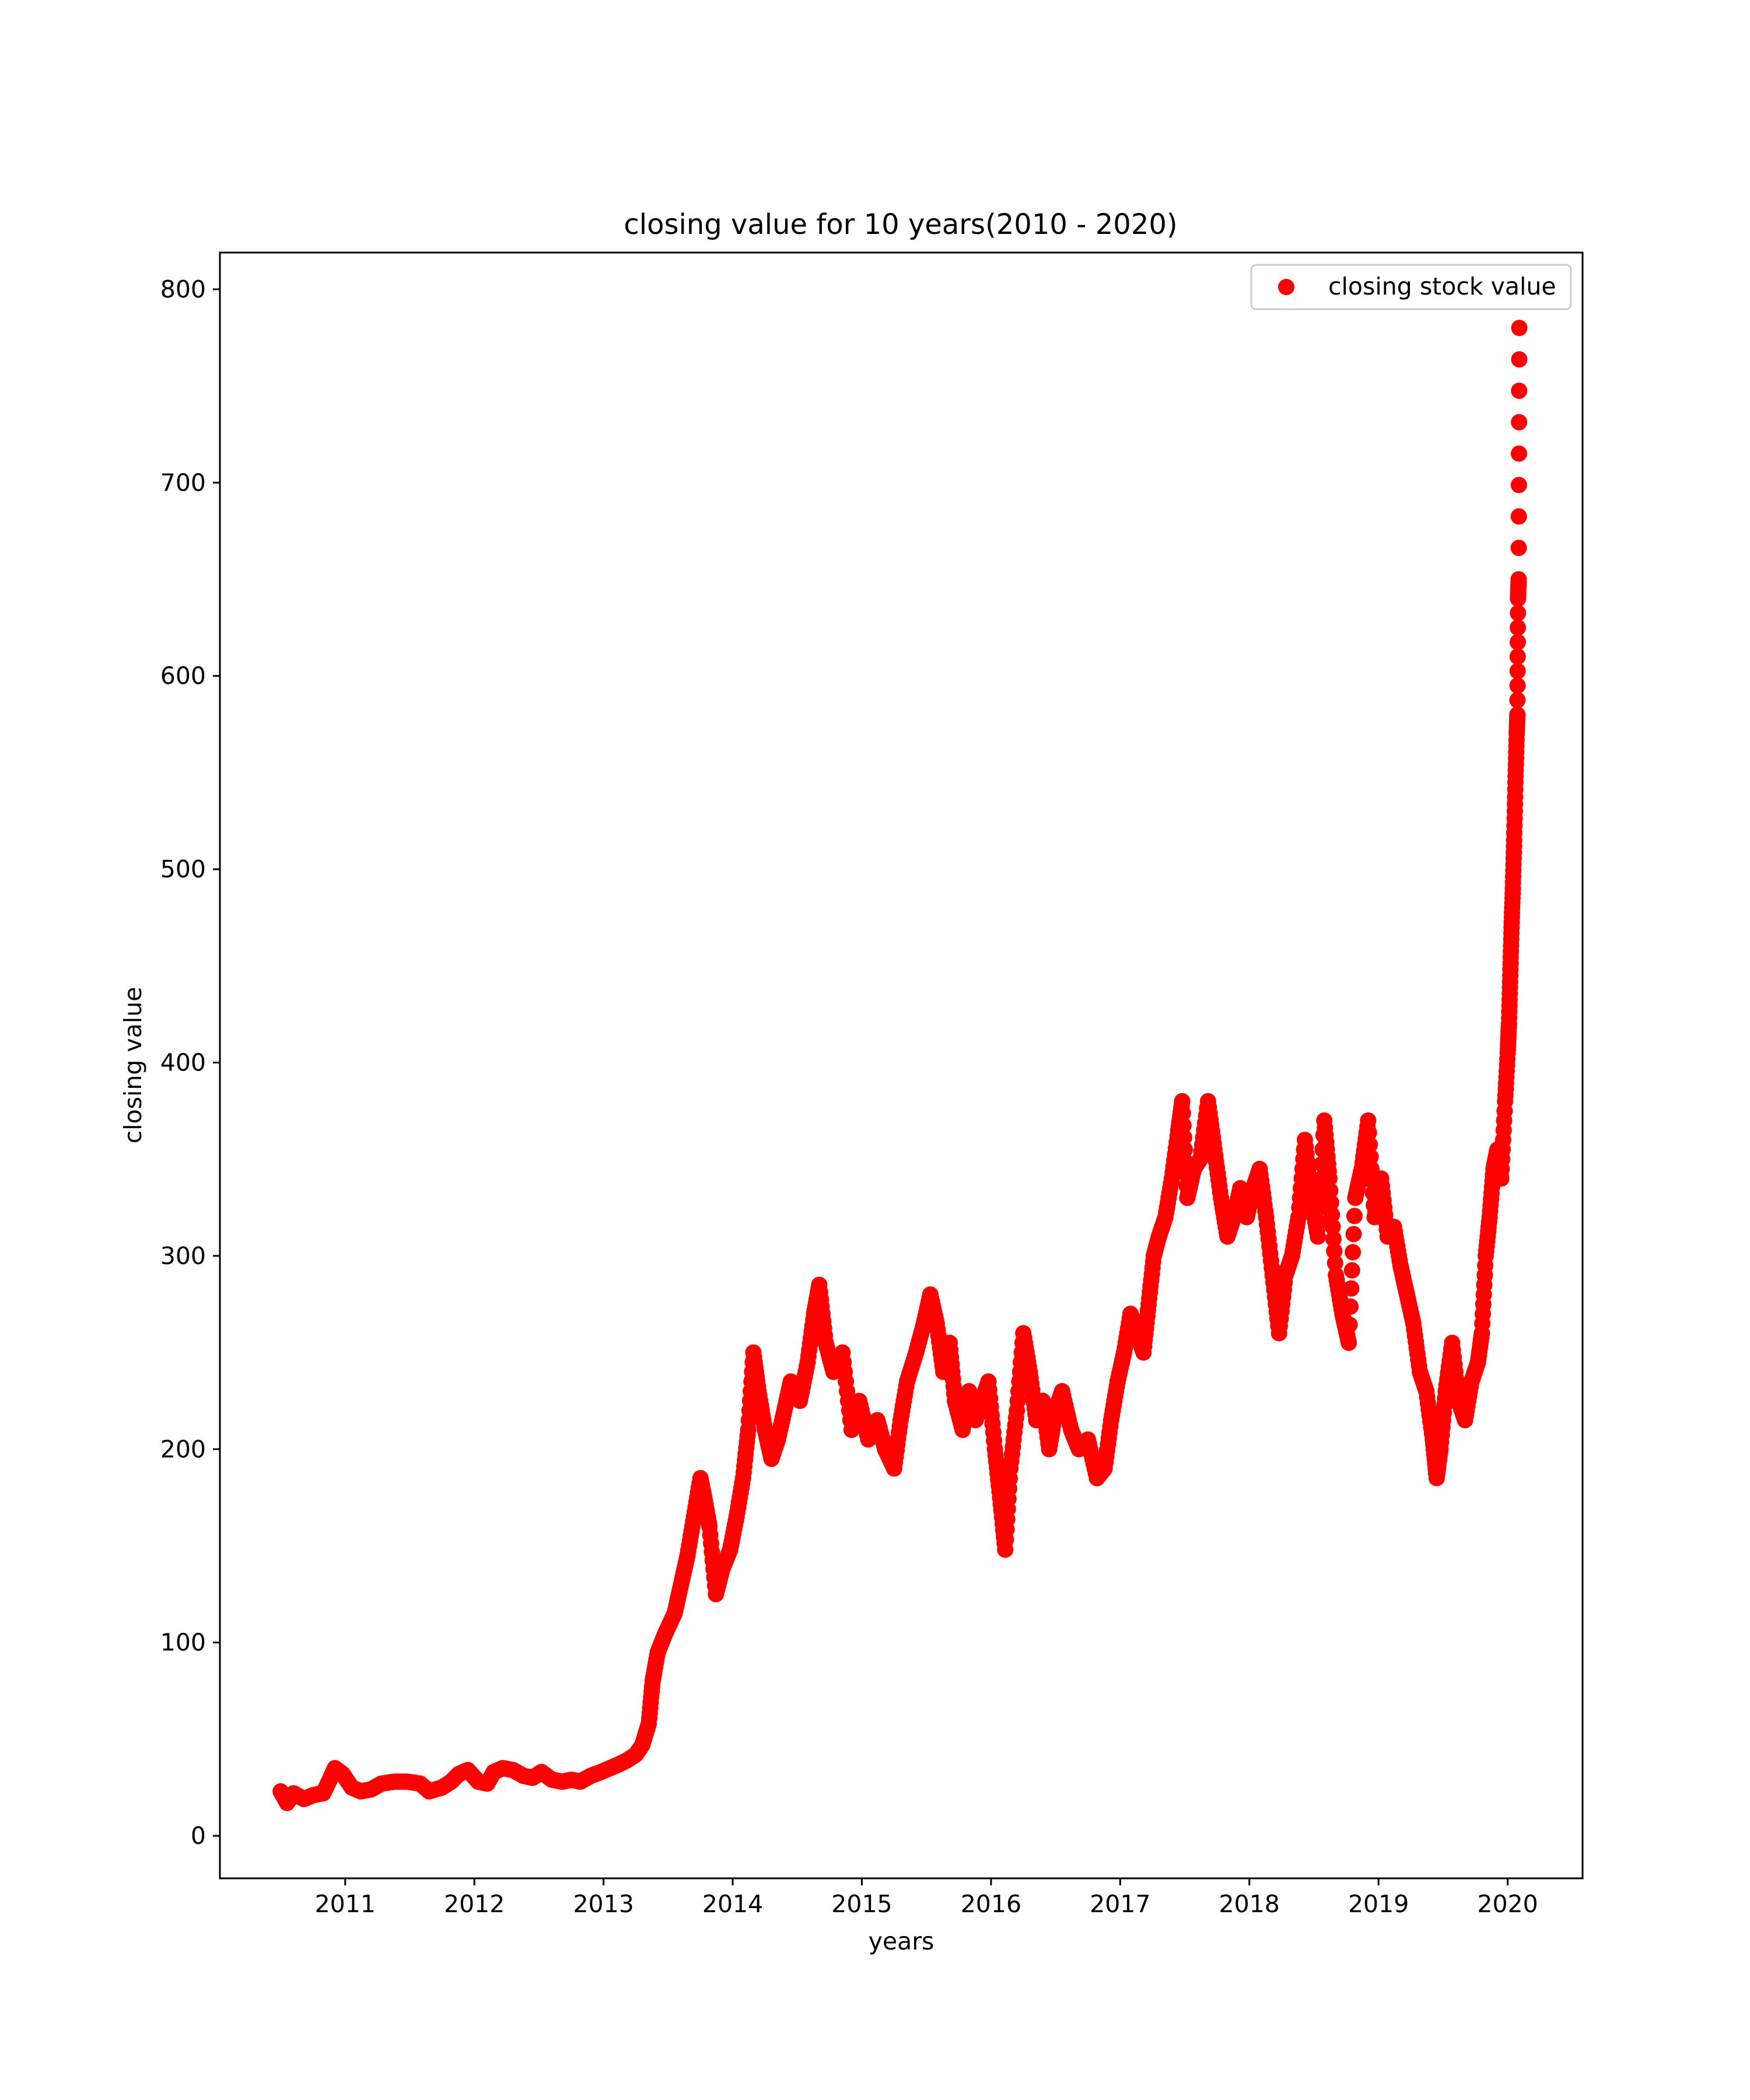 Image resolution: width=1750 pixels, height=2100 pixels. I want to click on y-tick-label: 500, so click(183, 869).